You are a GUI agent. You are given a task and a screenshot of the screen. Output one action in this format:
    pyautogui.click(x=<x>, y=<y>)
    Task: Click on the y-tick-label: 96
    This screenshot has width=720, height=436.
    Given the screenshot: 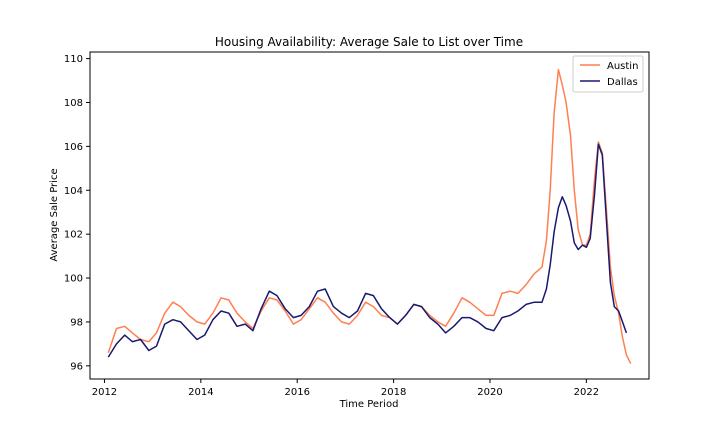 What is the action you would take?
    pyautogui.click(x=76, y=366)
    